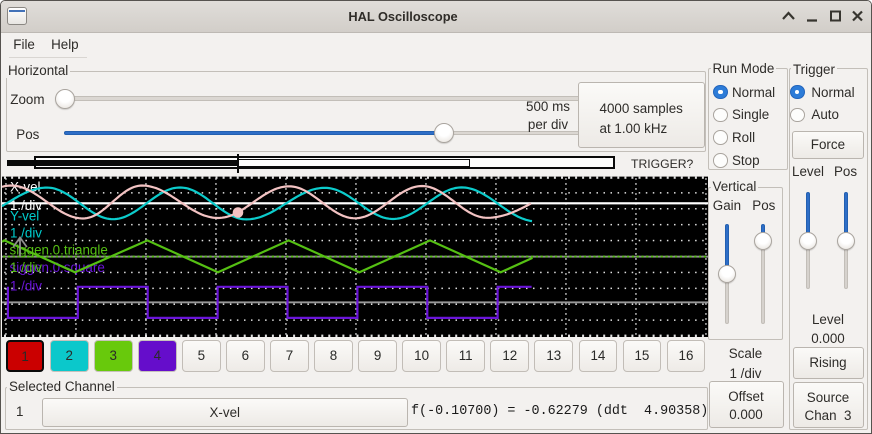 This screenshot has height=434, width=872. I want to click on svg-text: siggen.0.square, so click(57, 267).